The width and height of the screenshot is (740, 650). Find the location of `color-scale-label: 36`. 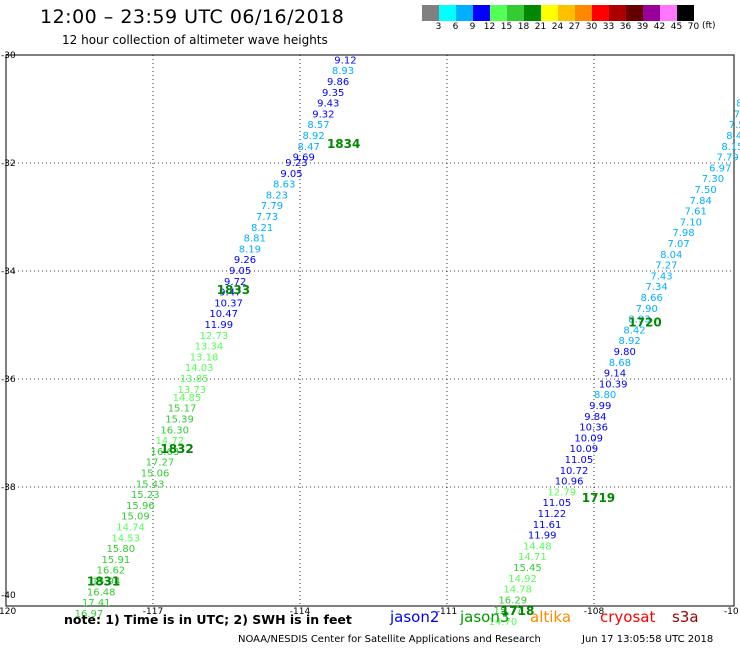

color-scale-label: 36 is located at coordinates (625, 27).